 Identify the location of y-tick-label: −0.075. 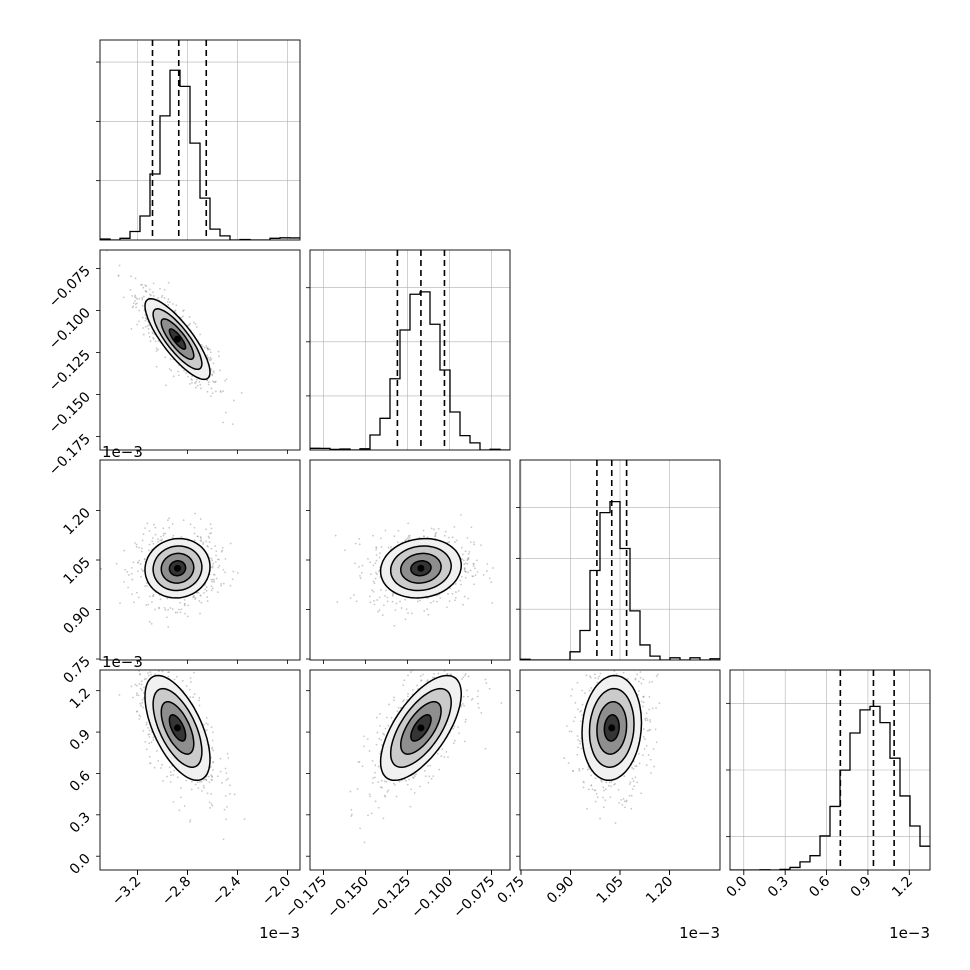
(70, 287).